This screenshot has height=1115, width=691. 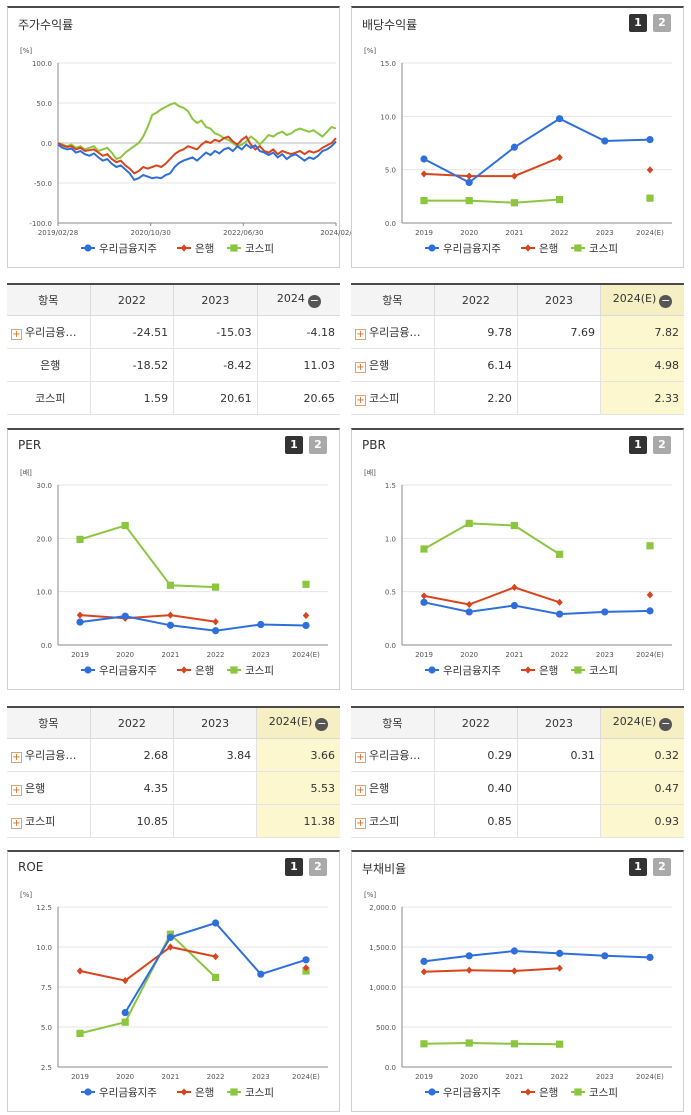 I want to click on table-cell: 20.65, so click(x=298, y=398).